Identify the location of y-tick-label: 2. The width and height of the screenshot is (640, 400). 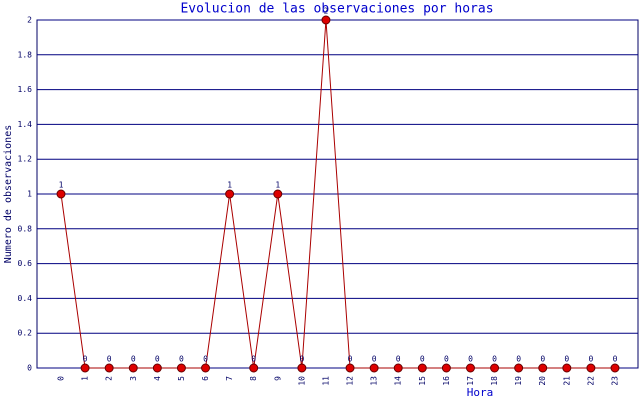
(29, 20).